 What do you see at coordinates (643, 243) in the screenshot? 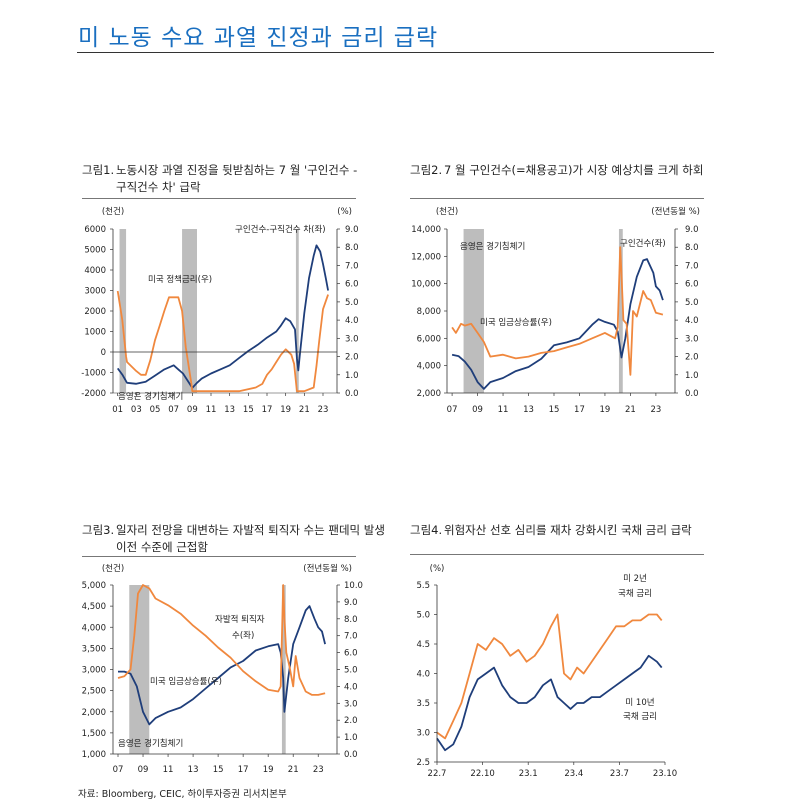
I see `series-label: 구인건수(좌)` at bounding box center [643, 243].